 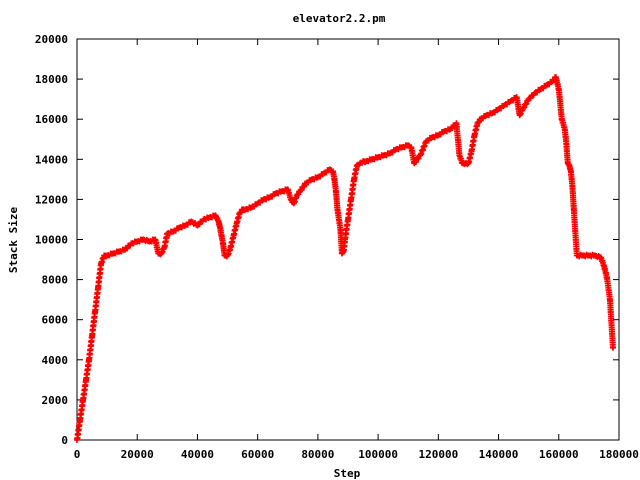 What do you see at coordinates (51, 240) in the screenshot?
I see `y-tick-label: 10000` at bounding box center [51, 240].